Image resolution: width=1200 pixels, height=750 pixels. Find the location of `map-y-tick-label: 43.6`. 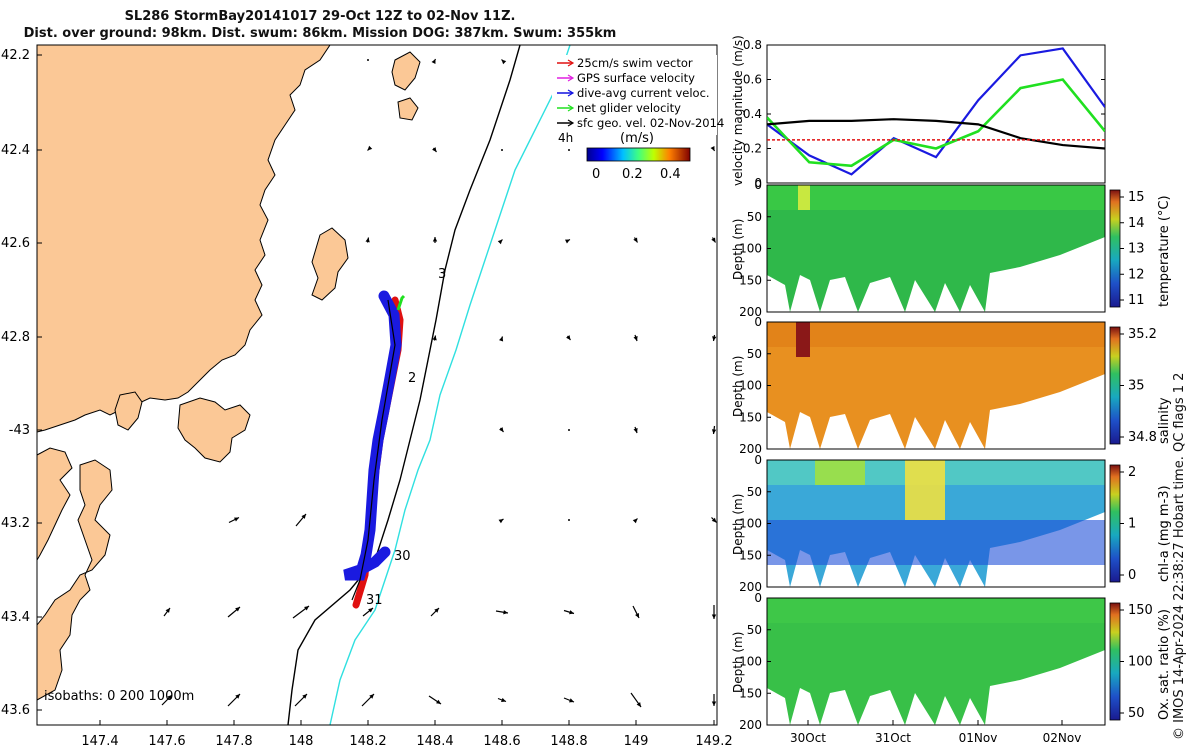

map-y-tick-label: 43.6 is located at coordinates (15, 710).